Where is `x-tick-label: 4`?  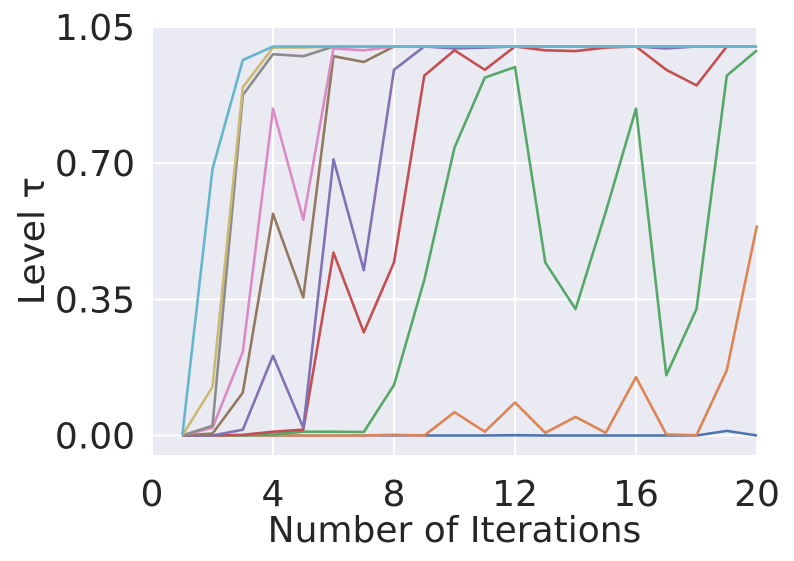
x-tick-label: 4 is located at coordinates (273, 494).